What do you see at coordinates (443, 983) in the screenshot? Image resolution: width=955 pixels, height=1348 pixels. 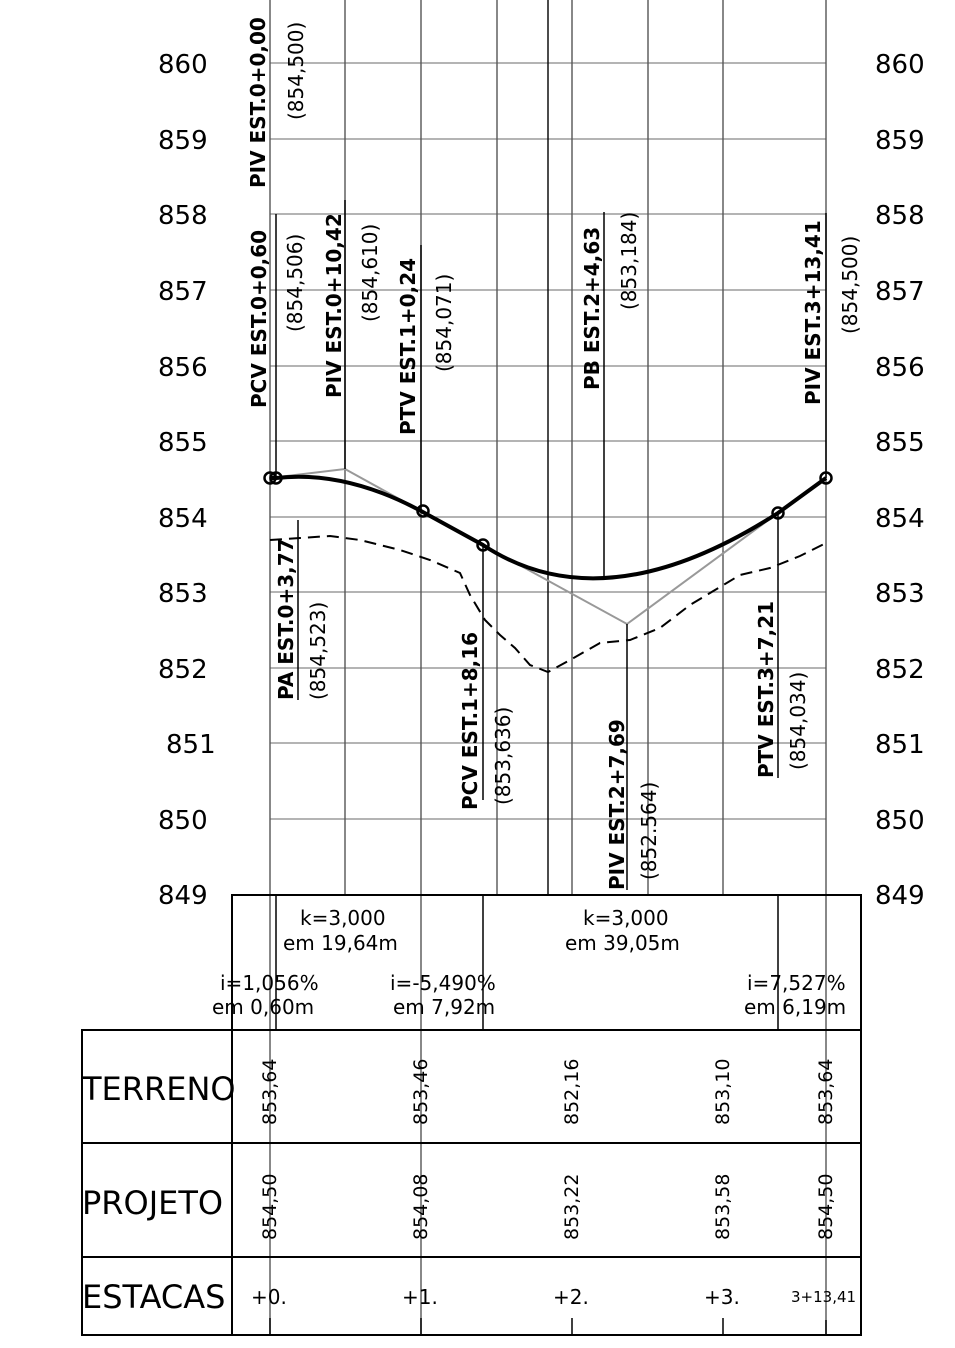 I see `g2-text: i=-5,490%` at bounding box center [443, 983].